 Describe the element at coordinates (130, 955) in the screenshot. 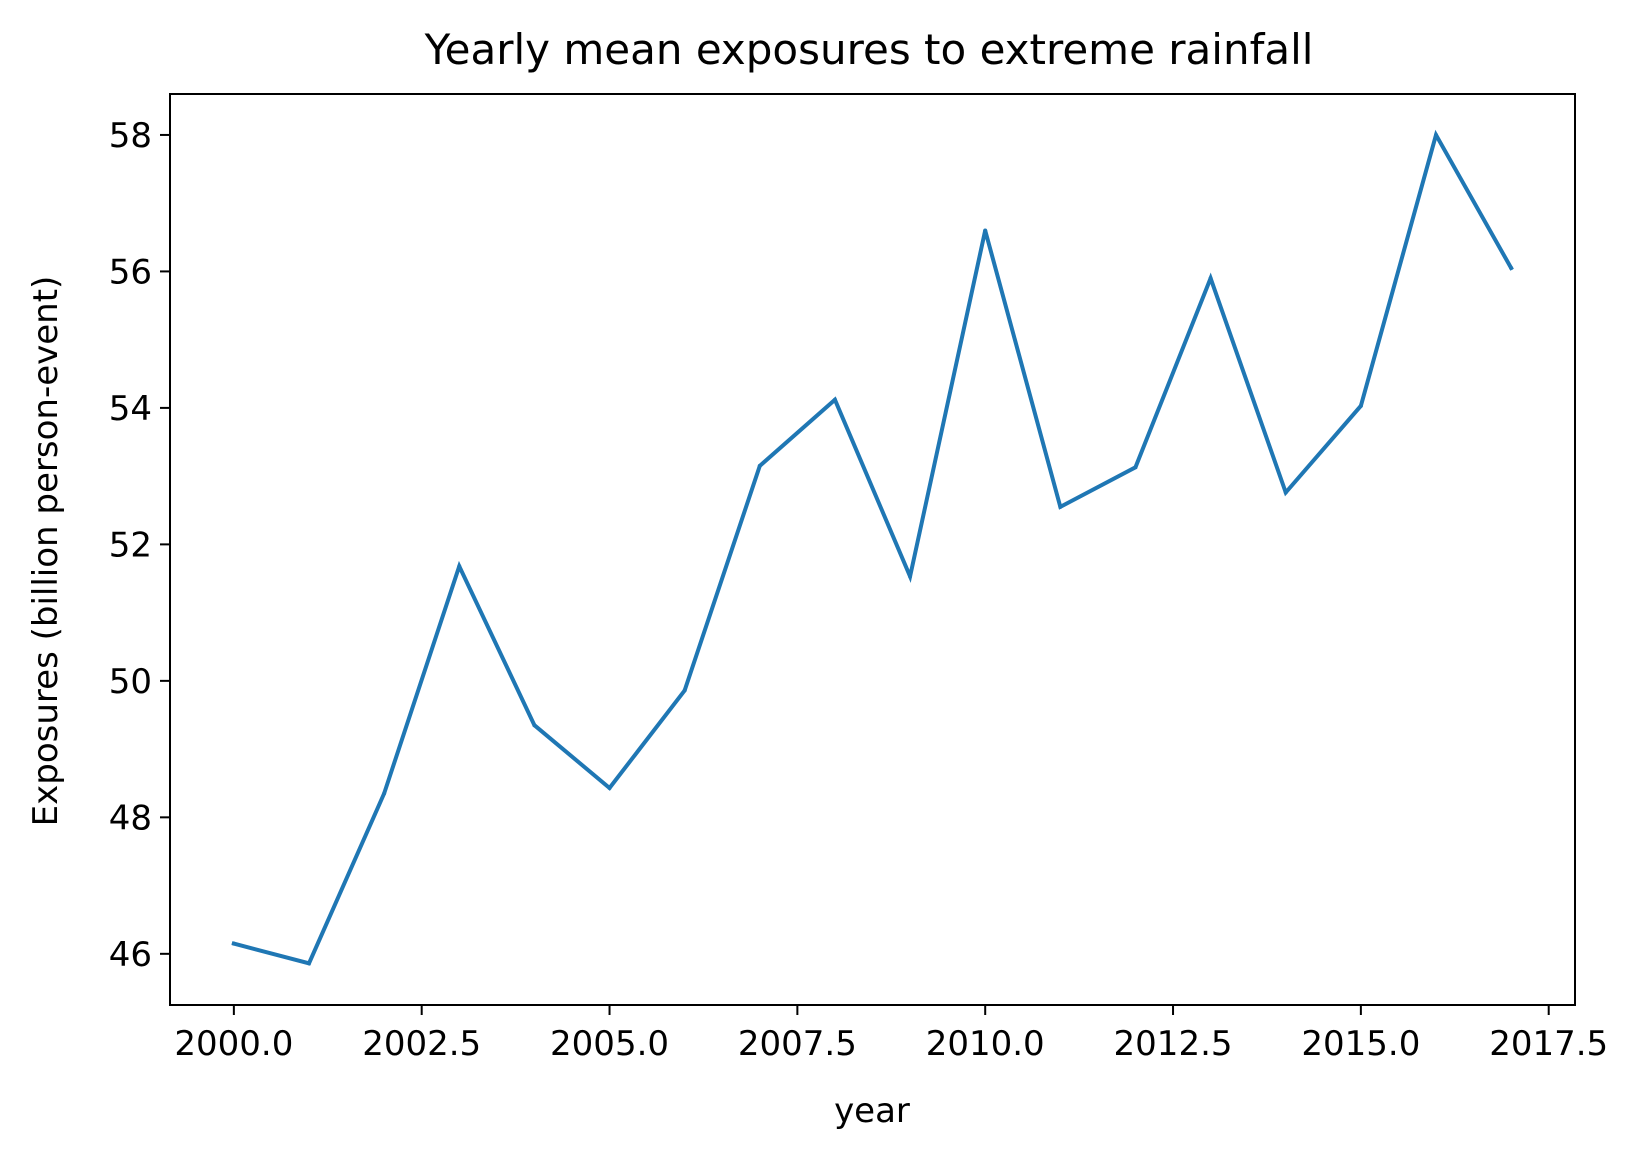

I see `y-tick-label: 46` at that location.